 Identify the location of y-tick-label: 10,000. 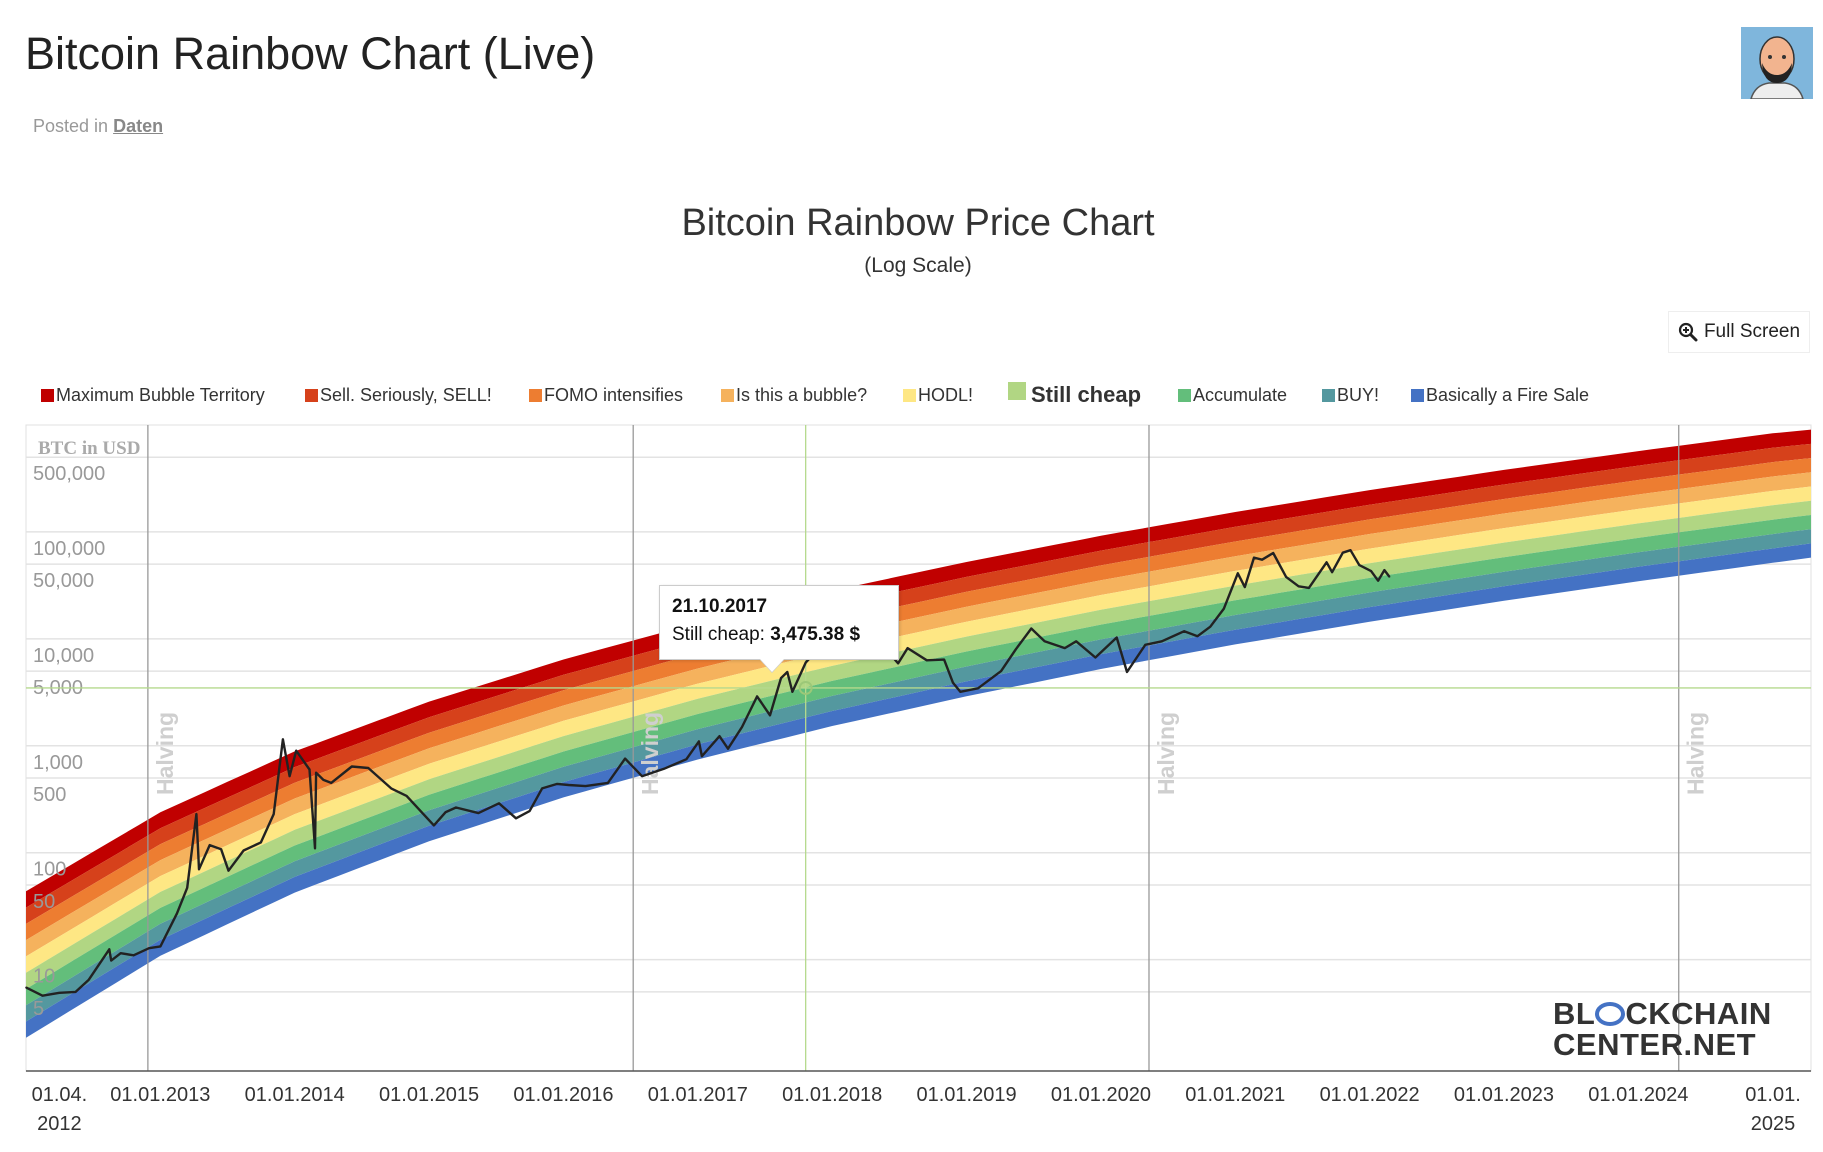
(63, 656).